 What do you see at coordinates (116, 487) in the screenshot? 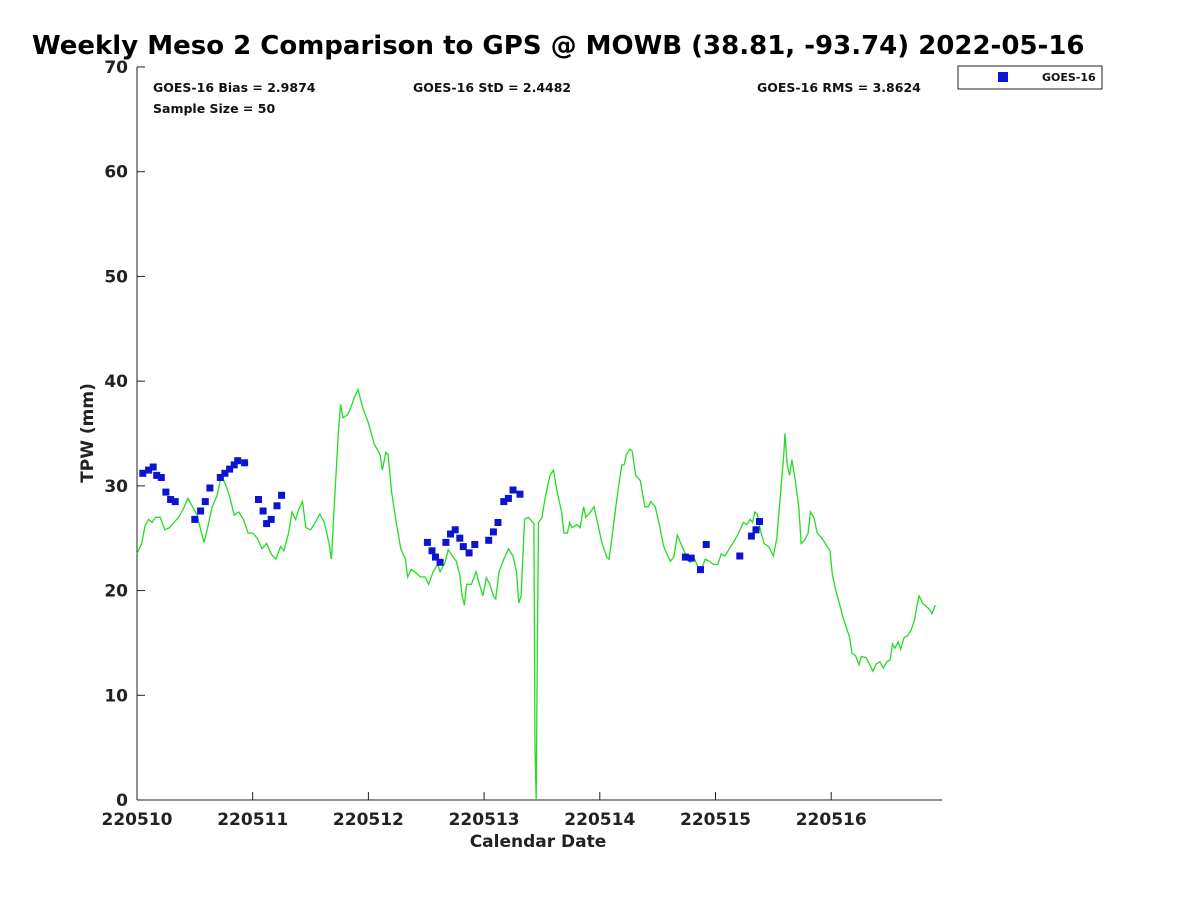
I see `y-tick-label: 30` at bounding box center [116, 487].